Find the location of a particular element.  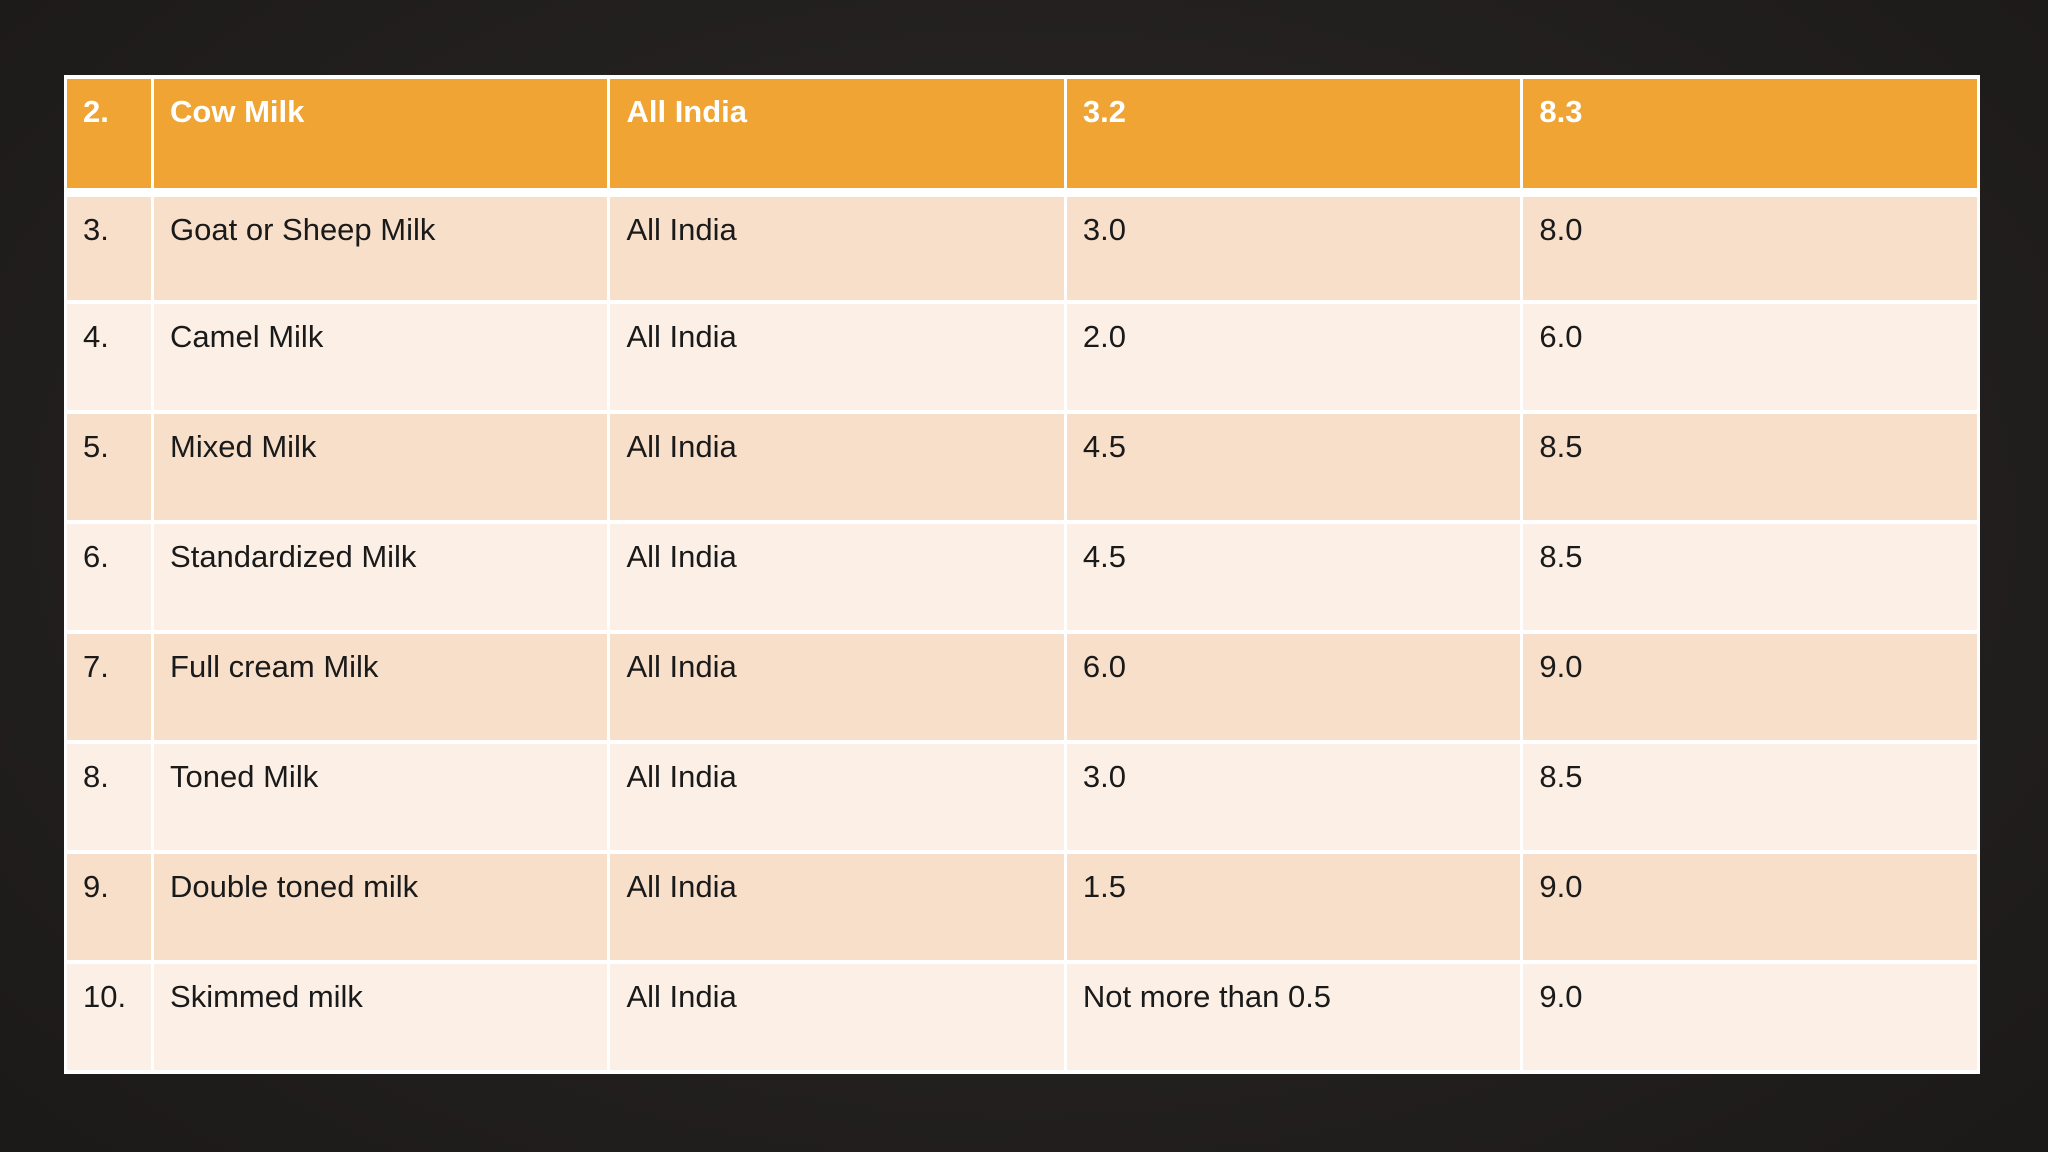

product-cell: Camel Milk is located at coordinates (381, 357).